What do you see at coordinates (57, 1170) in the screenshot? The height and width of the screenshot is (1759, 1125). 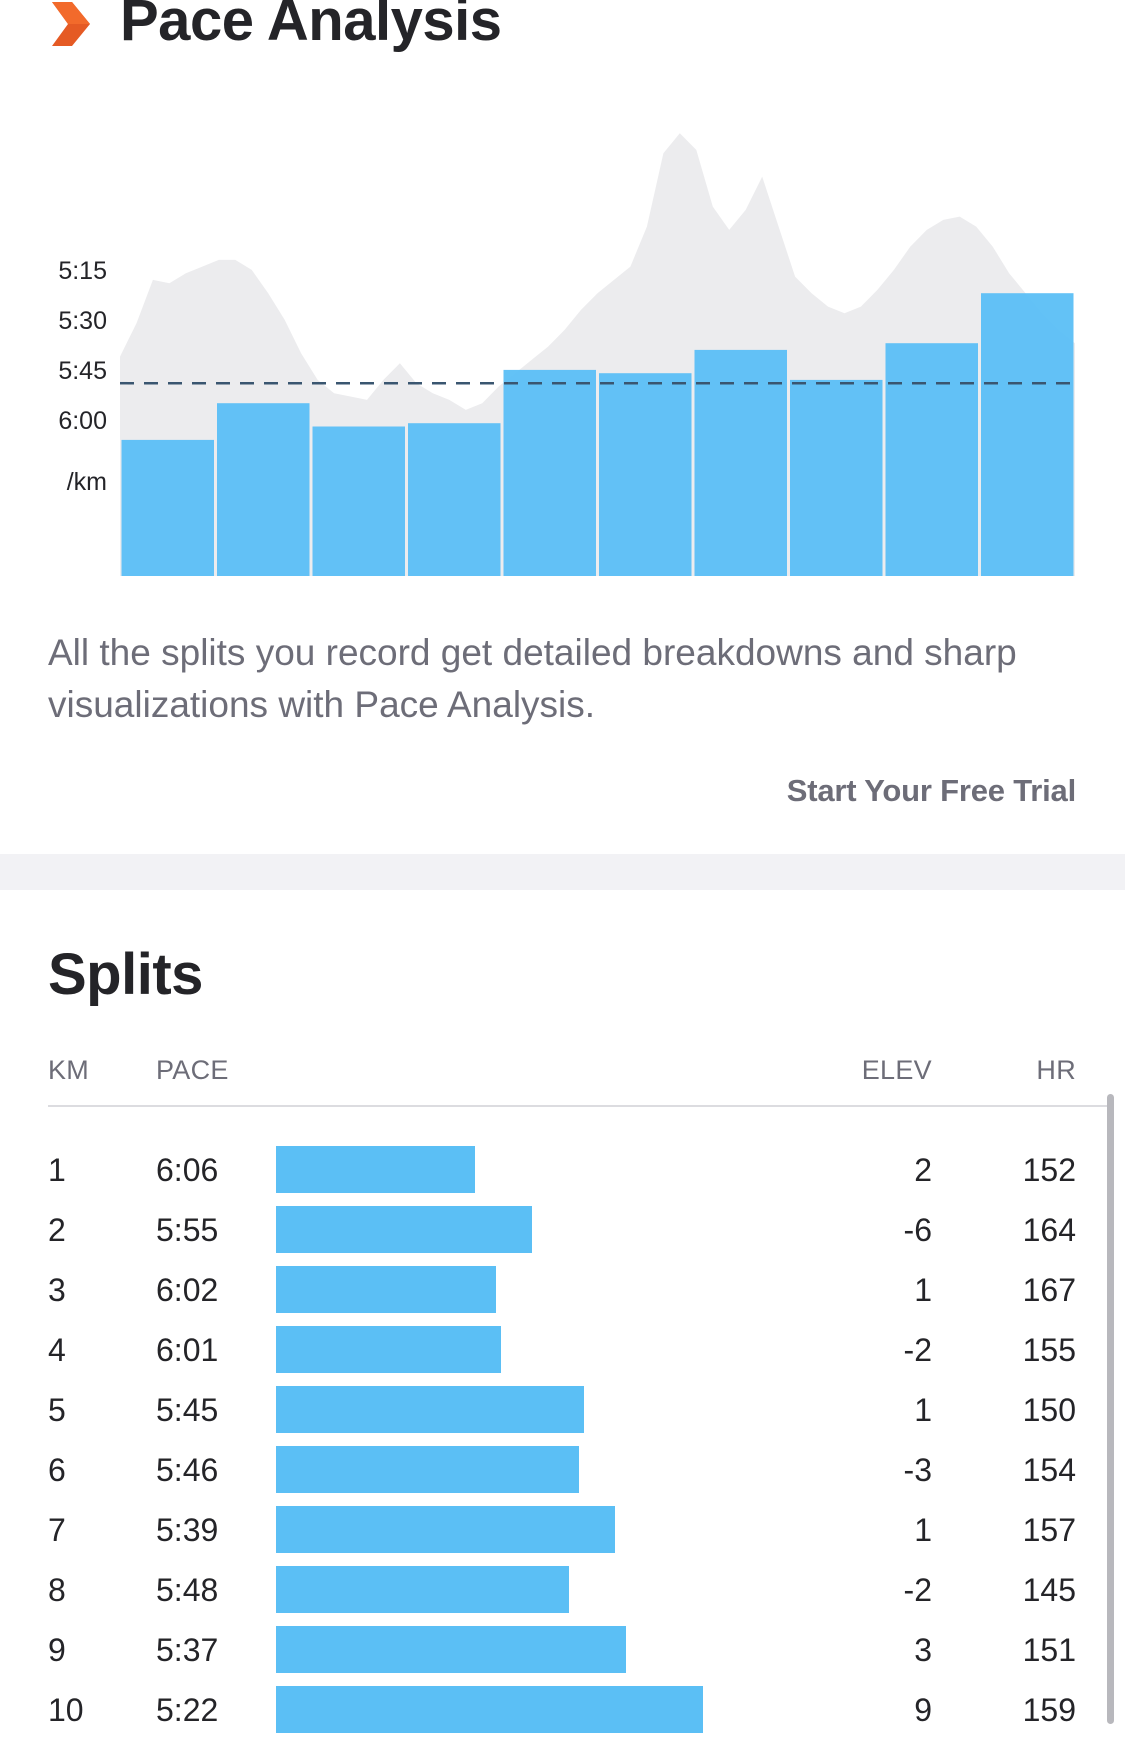 I see `split-km: 1` at bounding box center [57, 1170].